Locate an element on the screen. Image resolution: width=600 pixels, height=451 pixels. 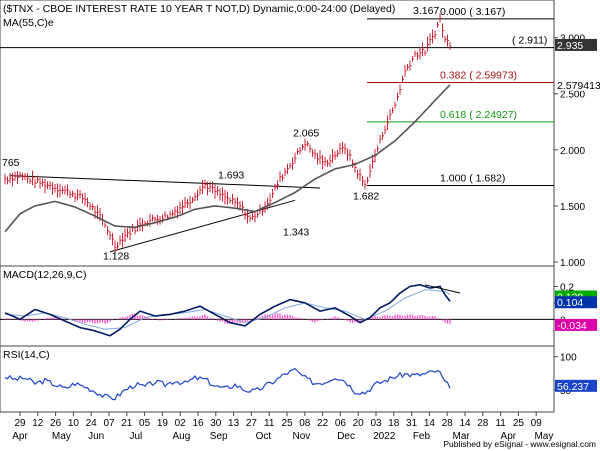
ma-legend-label: MA(55,C)e is located at coordinates (28, 23).